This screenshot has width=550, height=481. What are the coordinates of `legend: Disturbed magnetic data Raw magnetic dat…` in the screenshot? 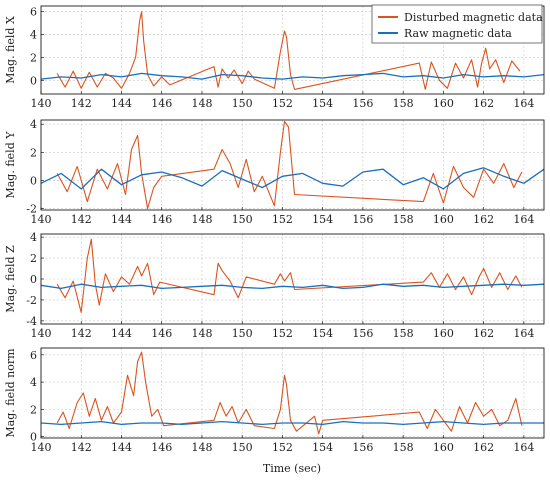 It's located at (457, 24).